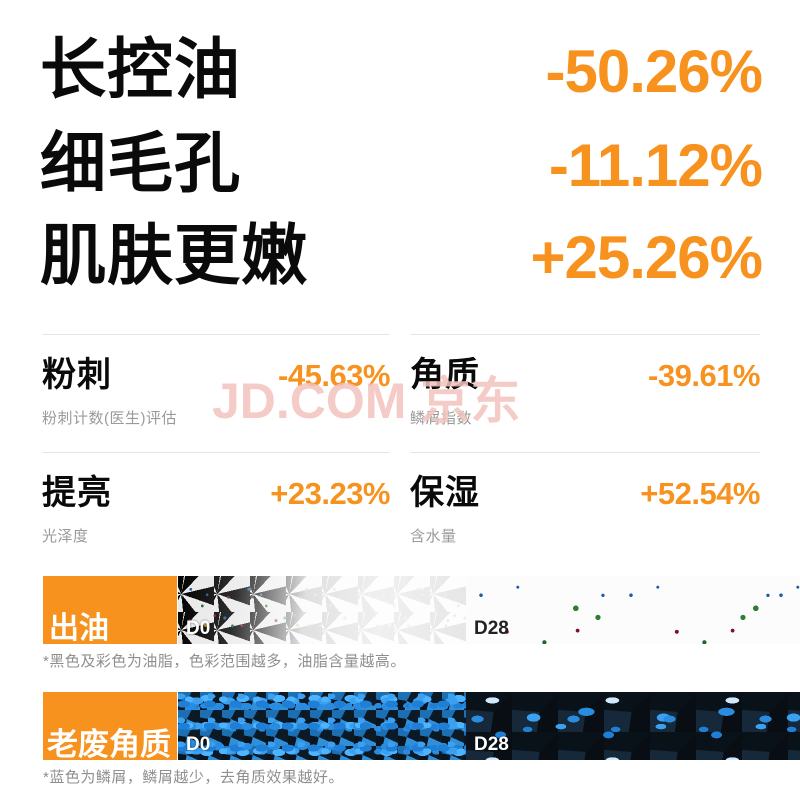 The image size is (800, 800). Describe the element at coordinates (193, 777) in the screenshot. I see `microscopy-note-keratin: *蓝色为鳞屑，鳞屑越少，去角质效果越好。` at that location.